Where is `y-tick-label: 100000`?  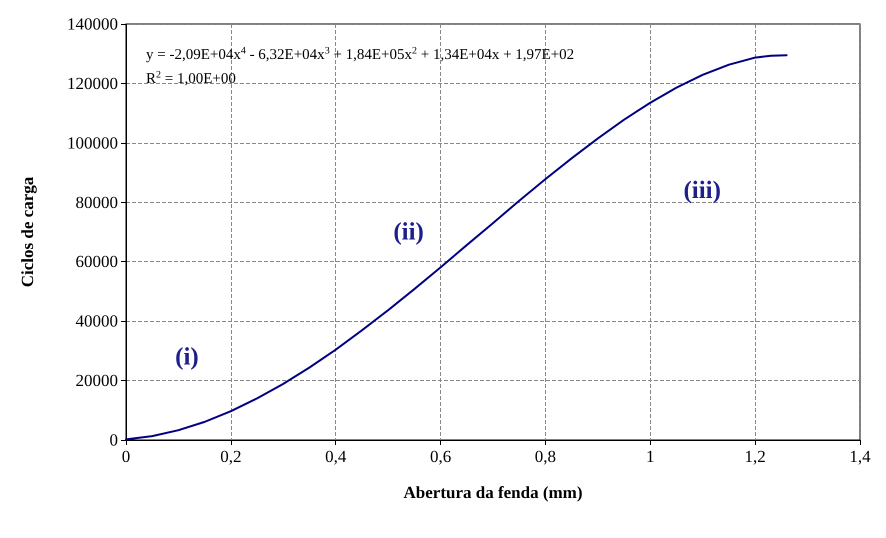 y-tick-label: 100000 is located at coordinates (92, 142).